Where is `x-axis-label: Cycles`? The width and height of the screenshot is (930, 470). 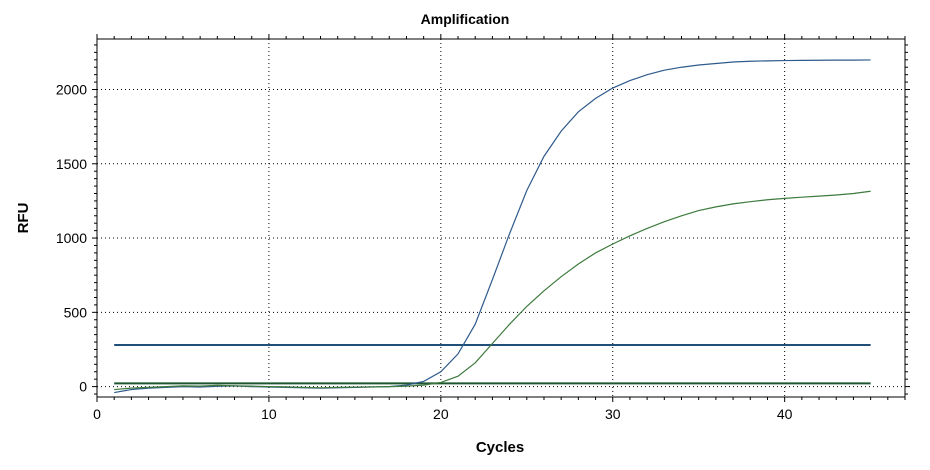
x-axis-label: Cycles is located at coordinates (500, 447).